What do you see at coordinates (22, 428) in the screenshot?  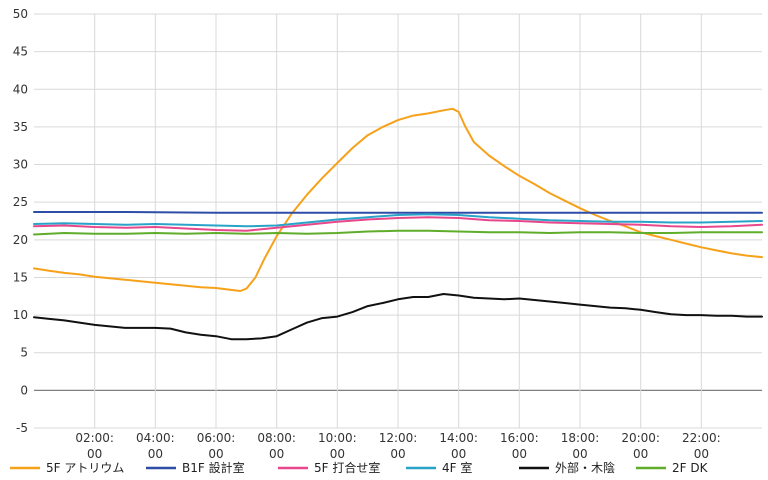 I see `y-tick-label: -5` at bounding box center [22, 428].